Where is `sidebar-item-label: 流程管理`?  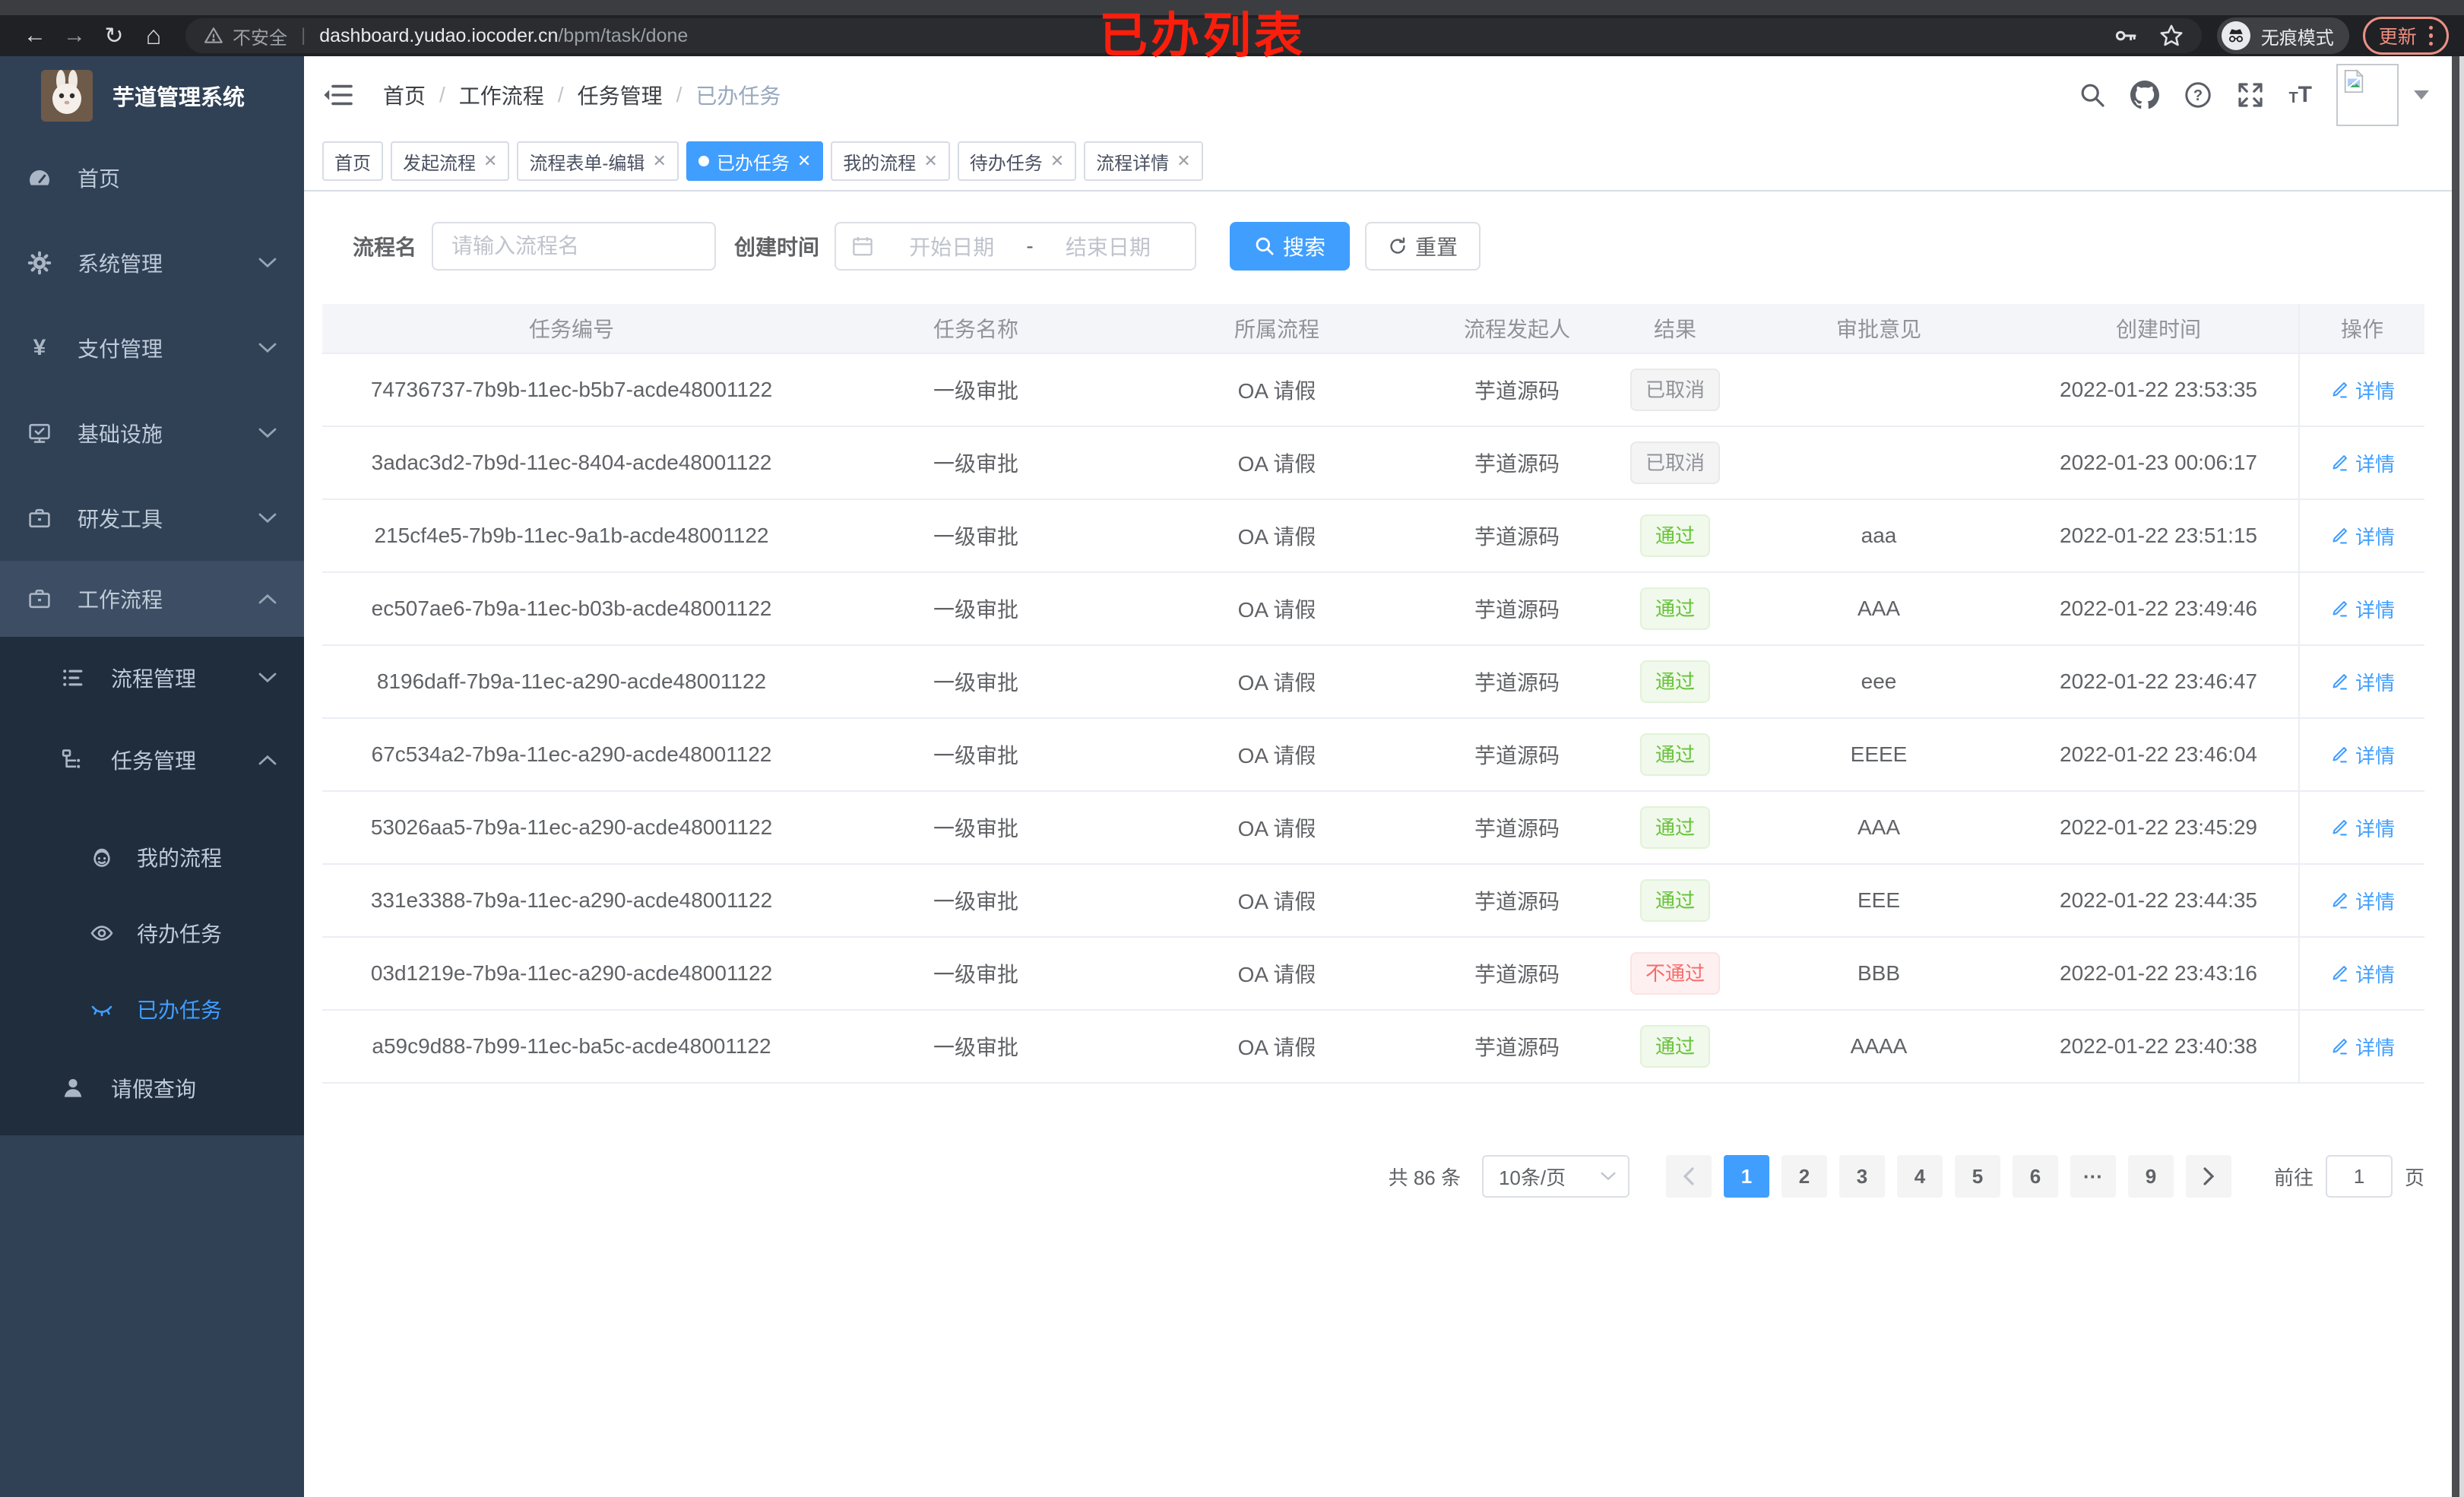 sidebar-item-label: 流程管理 is located at coordinates (154, 679).